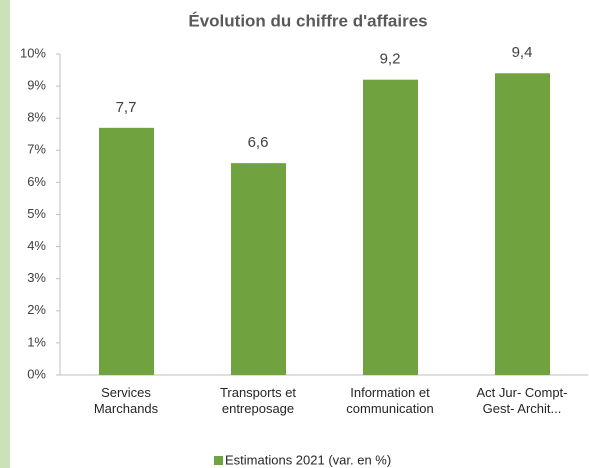  I want to click on data-label: 9,4, so click(522, 52).